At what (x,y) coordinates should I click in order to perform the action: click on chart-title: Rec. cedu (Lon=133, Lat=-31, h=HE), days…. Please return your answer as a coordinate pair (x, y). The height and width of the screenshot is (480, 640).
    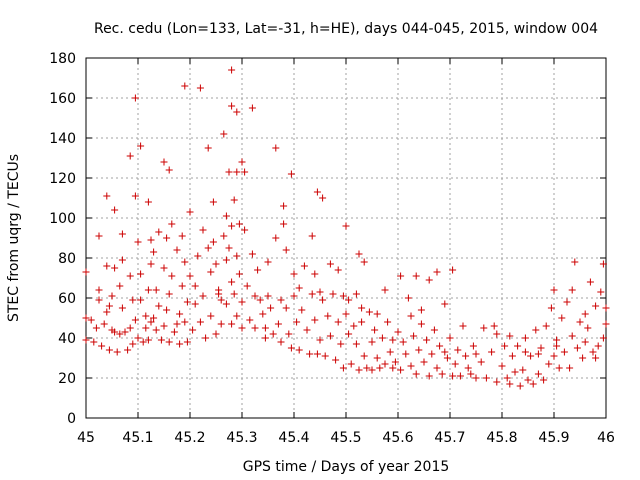
    Looking at the image, I should click on (346, 29).